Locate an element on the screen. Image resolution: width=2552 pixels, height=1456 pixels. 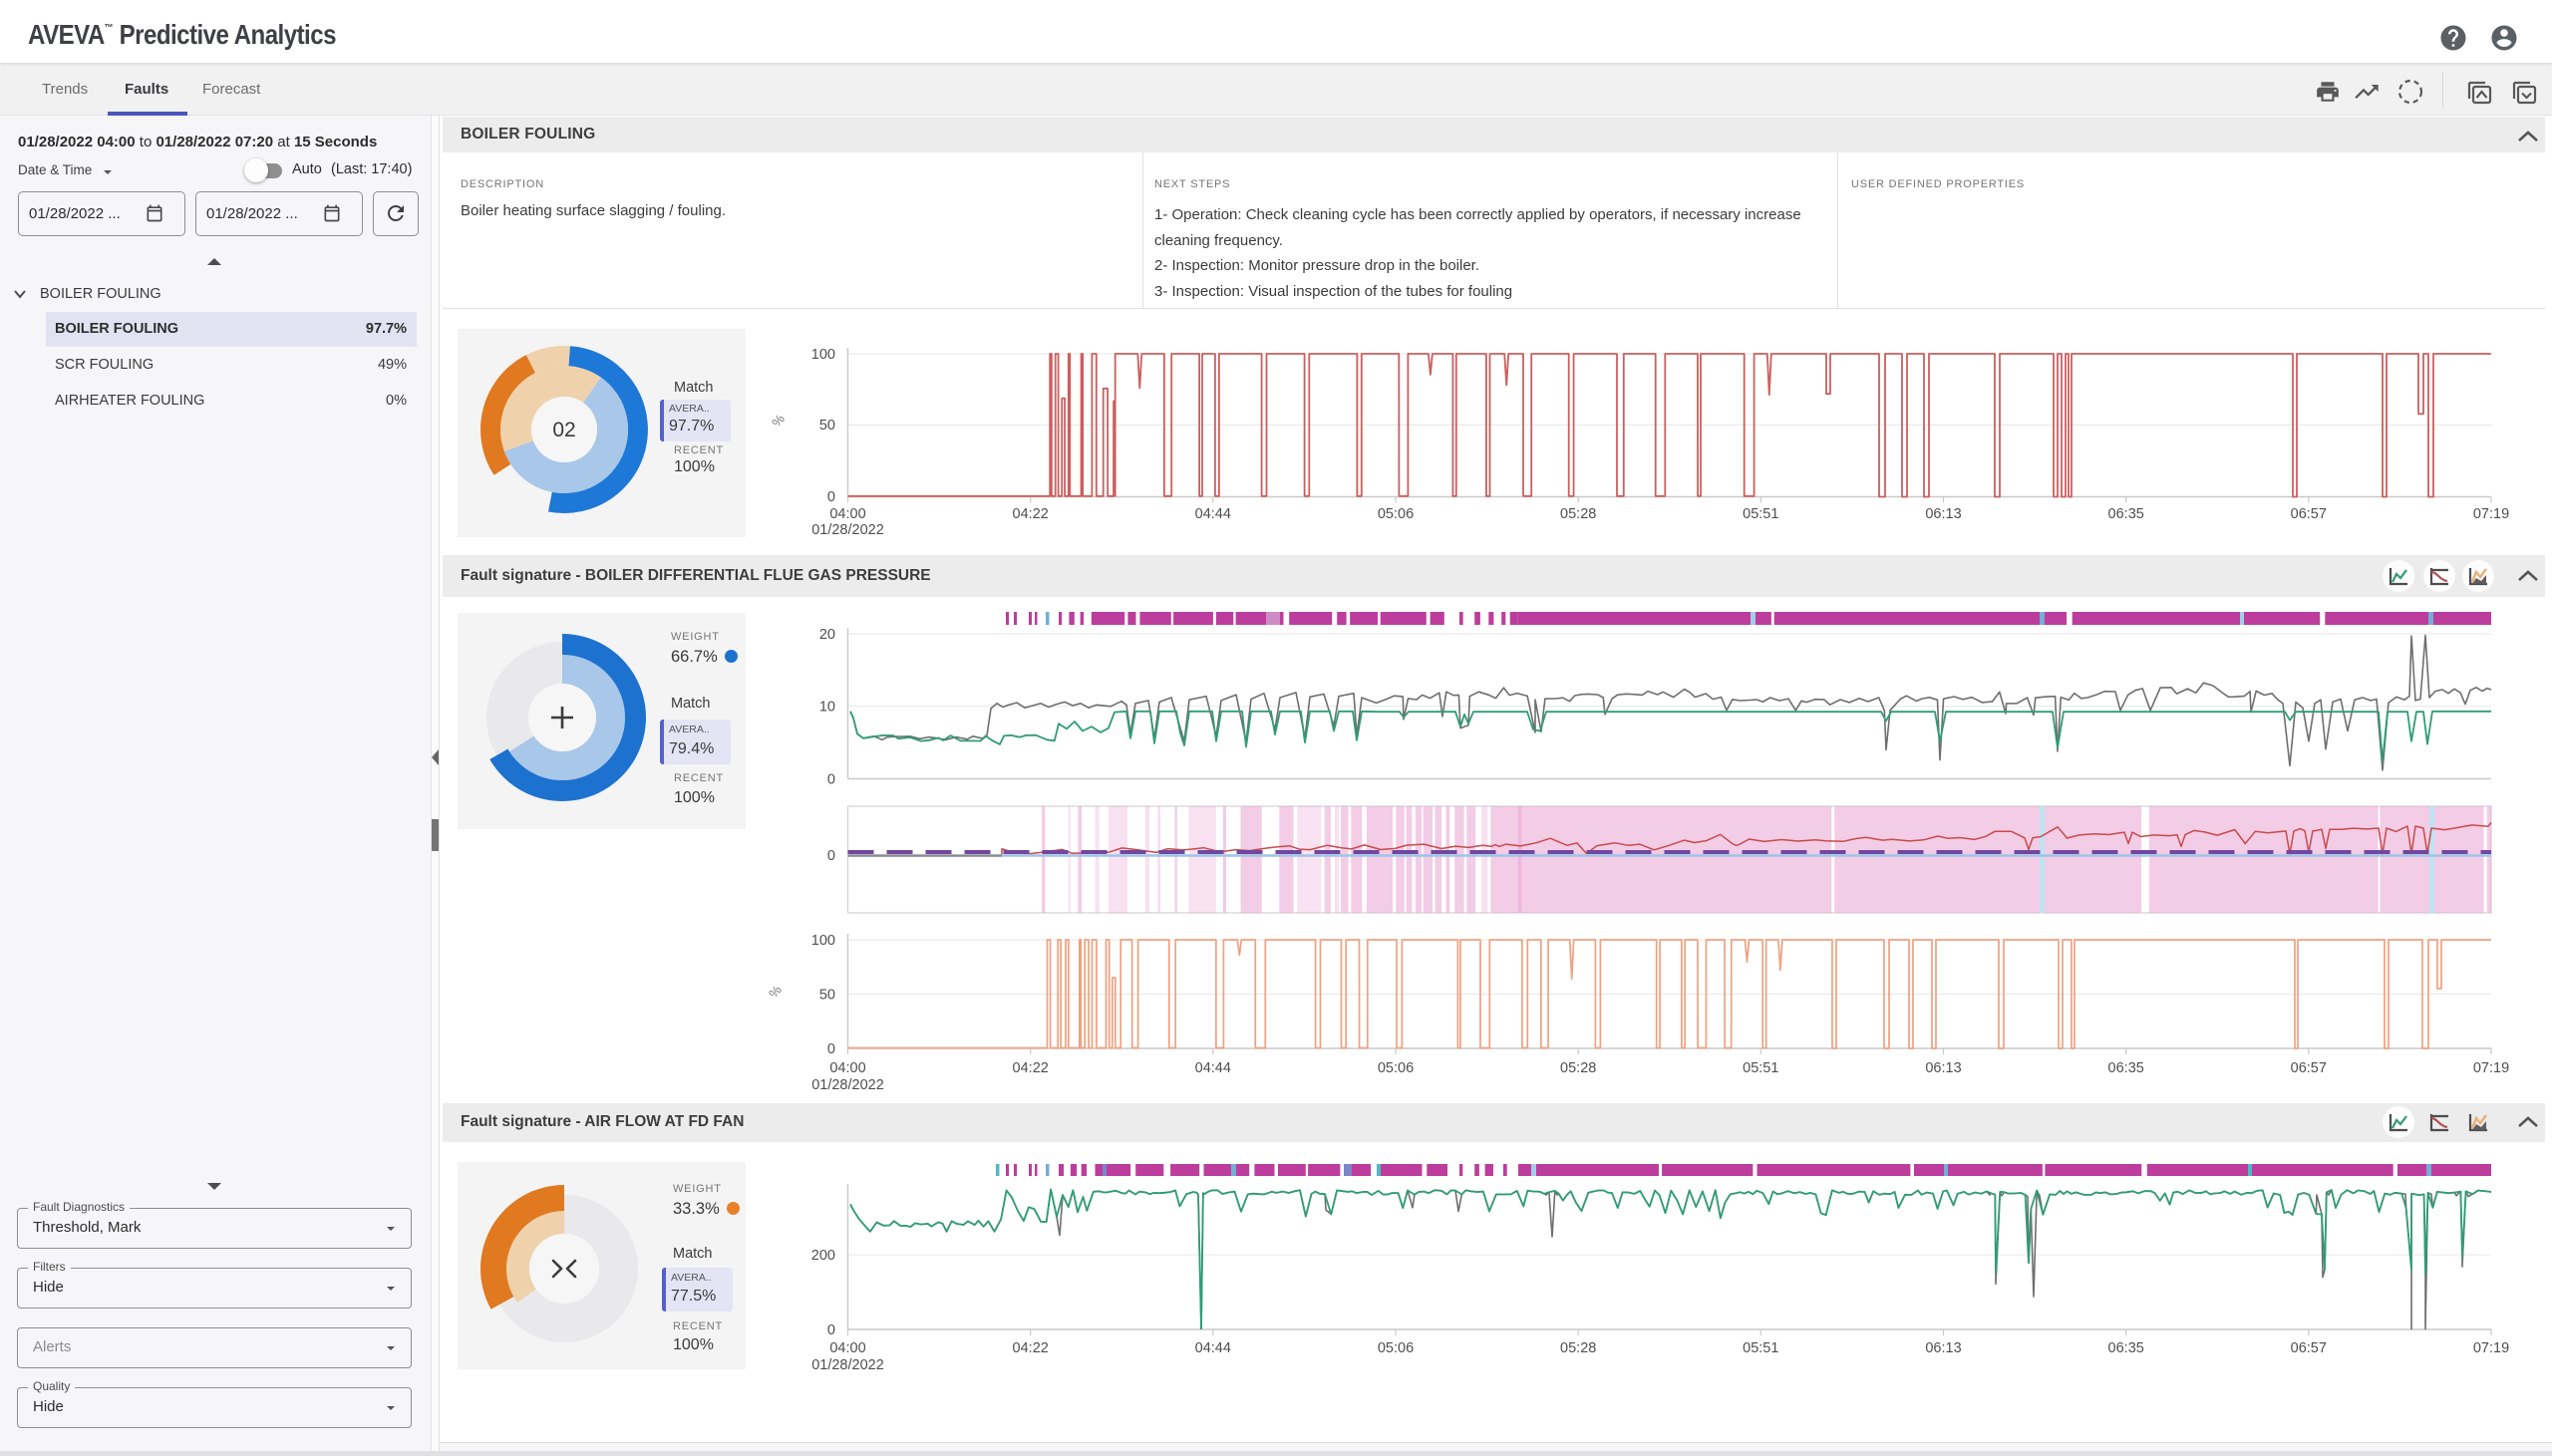
svg-text: 10 is located at coordinates (827, 708).